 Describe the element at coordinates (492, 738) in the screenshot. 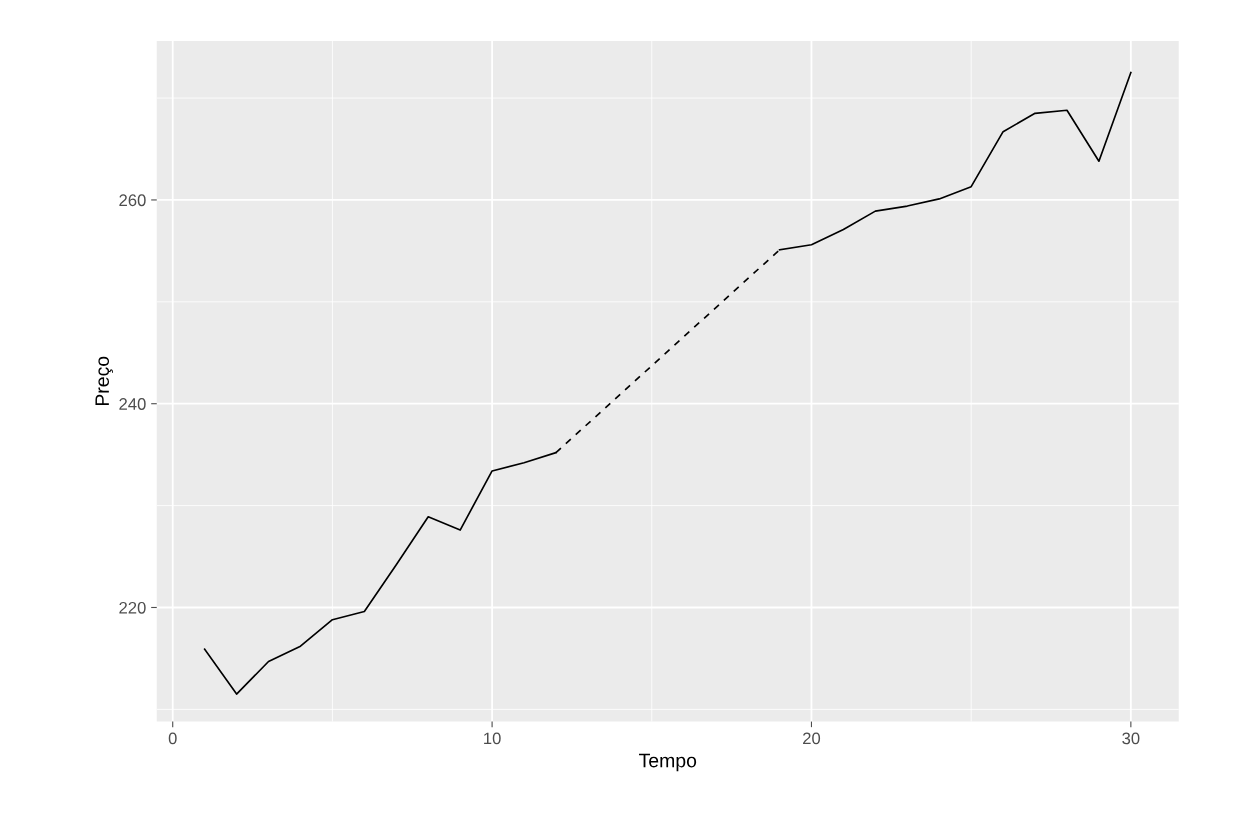

I see `x-tick-label: 10` at that location.